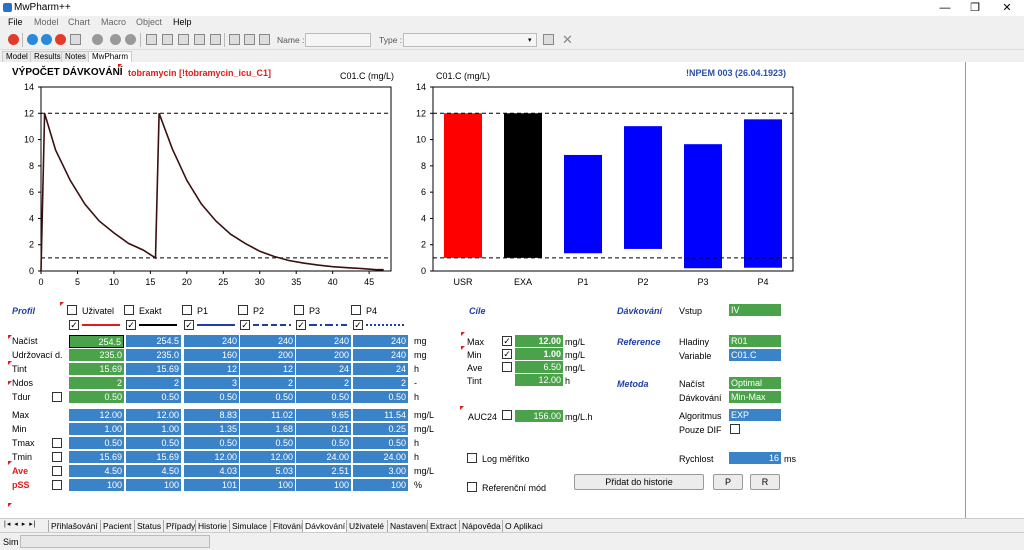 The height and width of the screenshot is (550, 1024). Describe the element at coordinates (153, 355) in the screenshot. I see `profil-cell: 235.0` at that location.